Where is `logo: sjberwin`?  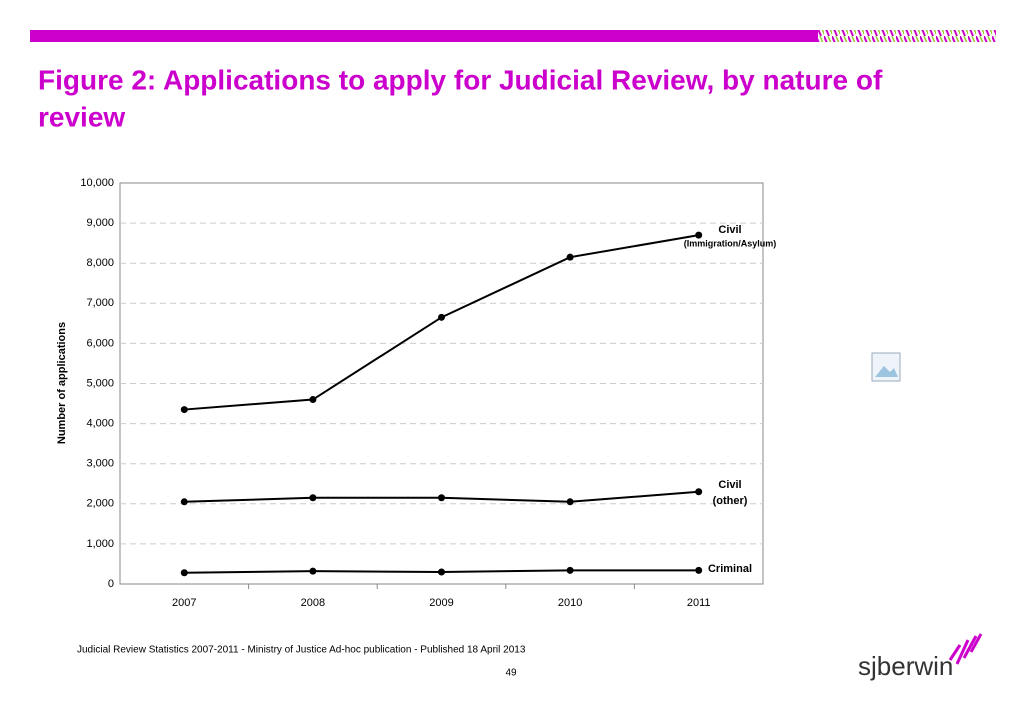
logo: sjberwin is located at coordinates (905, 666).